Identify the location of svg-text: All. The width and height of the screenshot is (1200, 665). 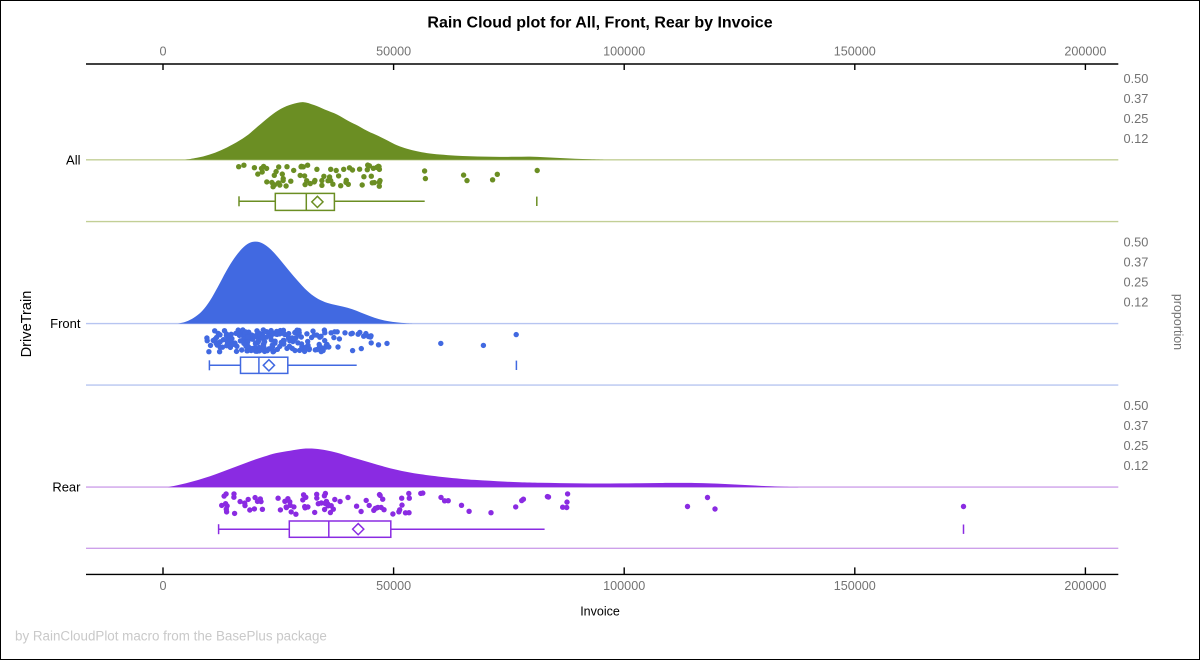
(73, 159).